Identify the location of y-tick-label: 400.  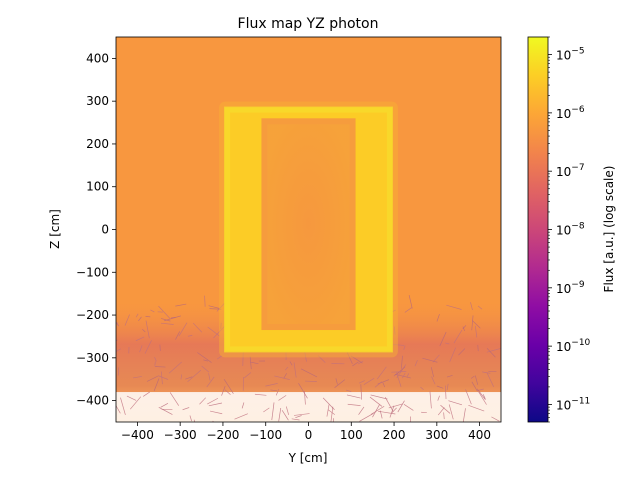
(97, 58).